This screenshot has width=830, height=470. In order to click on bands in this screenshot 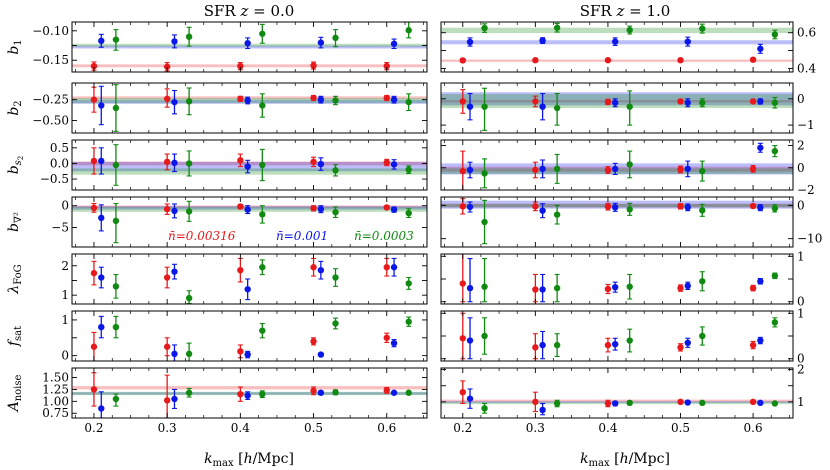, I will do `click(617, 44)`.